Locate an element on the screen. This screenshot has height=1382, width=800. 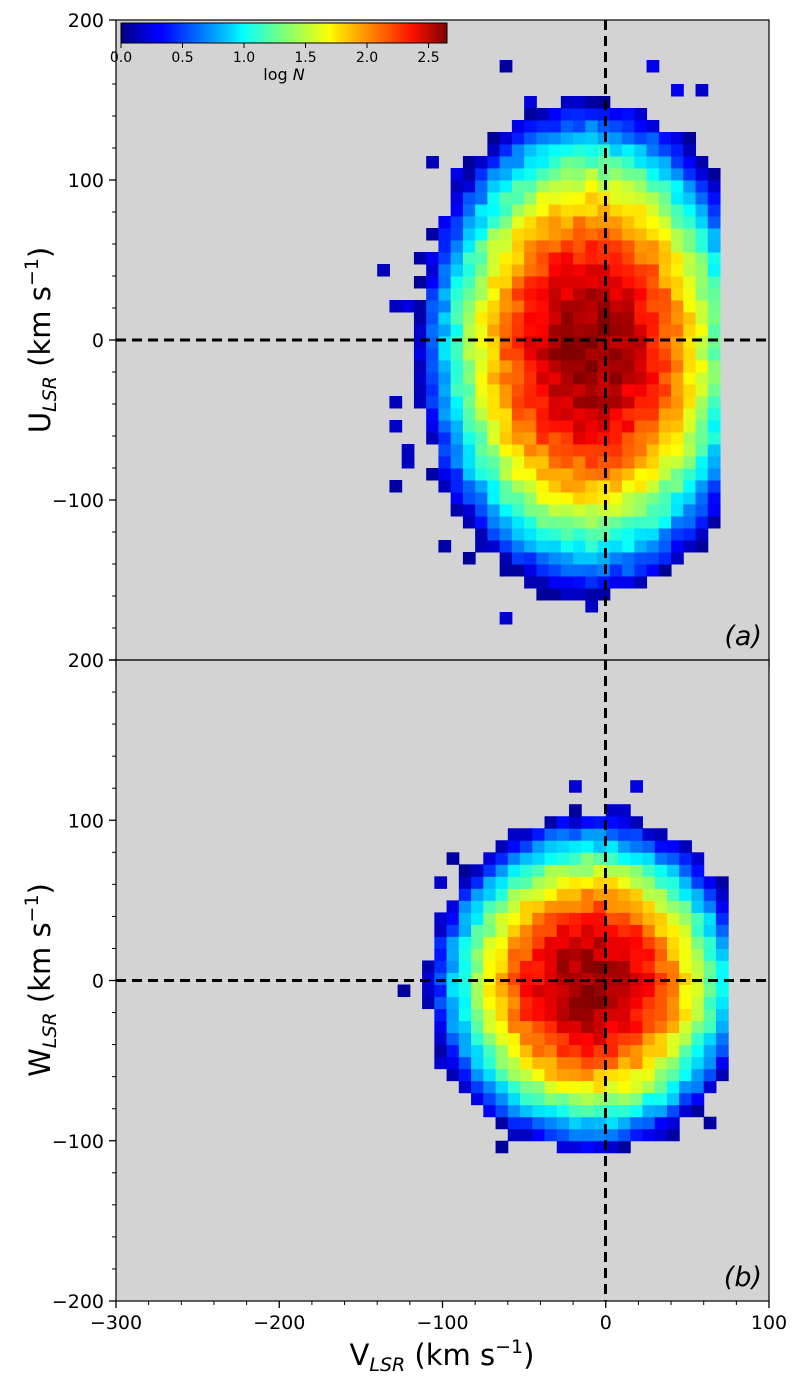
colorbar-label-text: log is located at coordinates (277, 74).